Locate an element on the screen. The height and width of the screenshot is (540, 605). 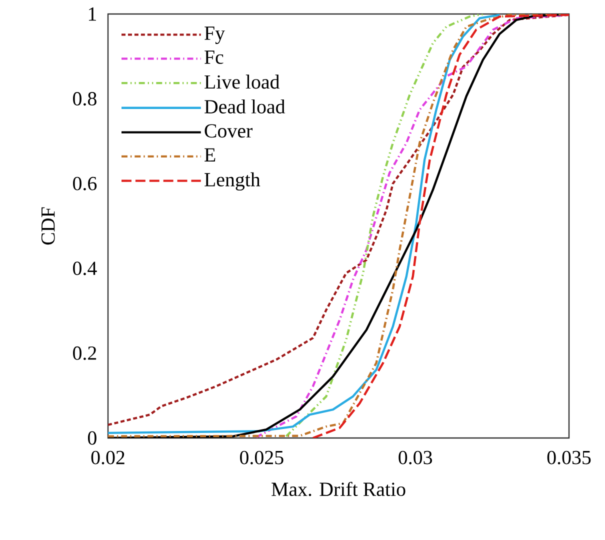
x-axis-title: Max. Drift Ratio is located at coordinates (339, 489).